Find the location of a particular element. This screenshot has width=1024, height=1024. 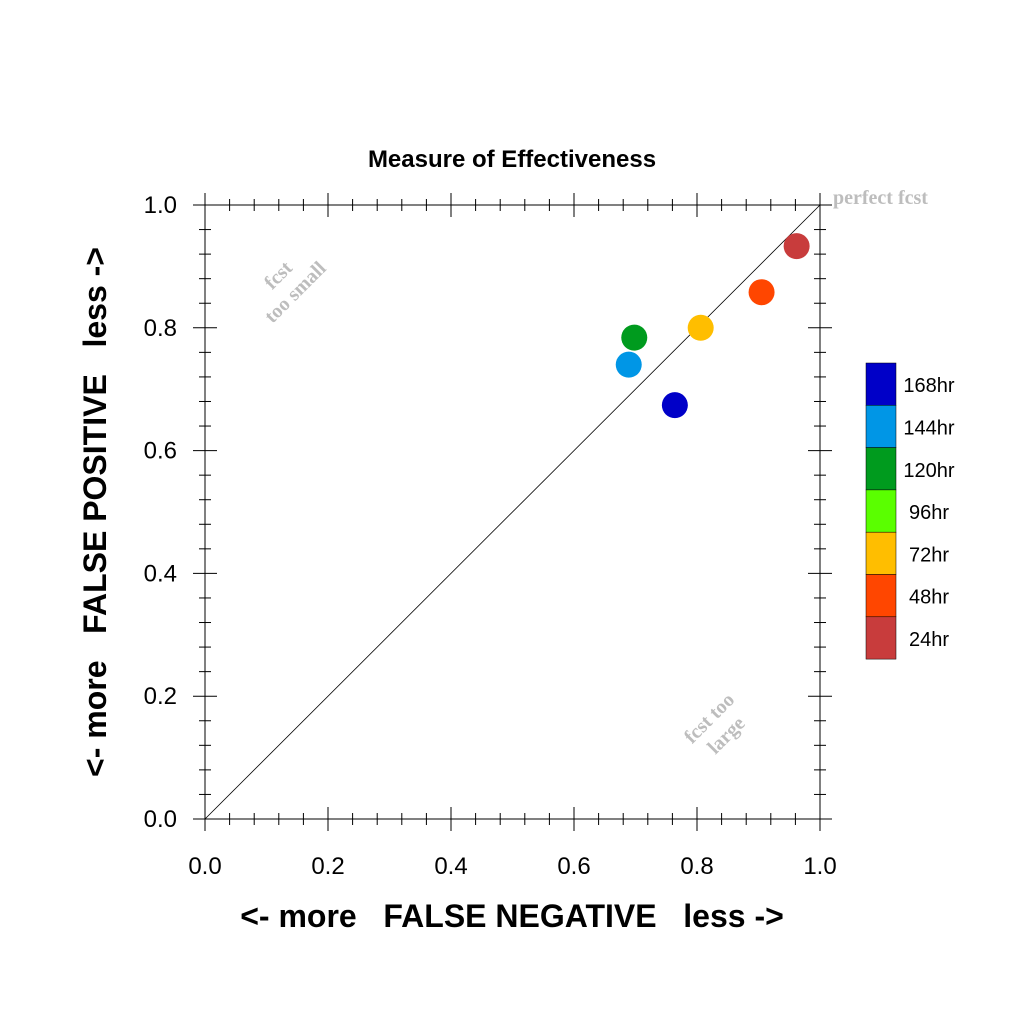

data-point-48hr is located at coordinates (761, 292).